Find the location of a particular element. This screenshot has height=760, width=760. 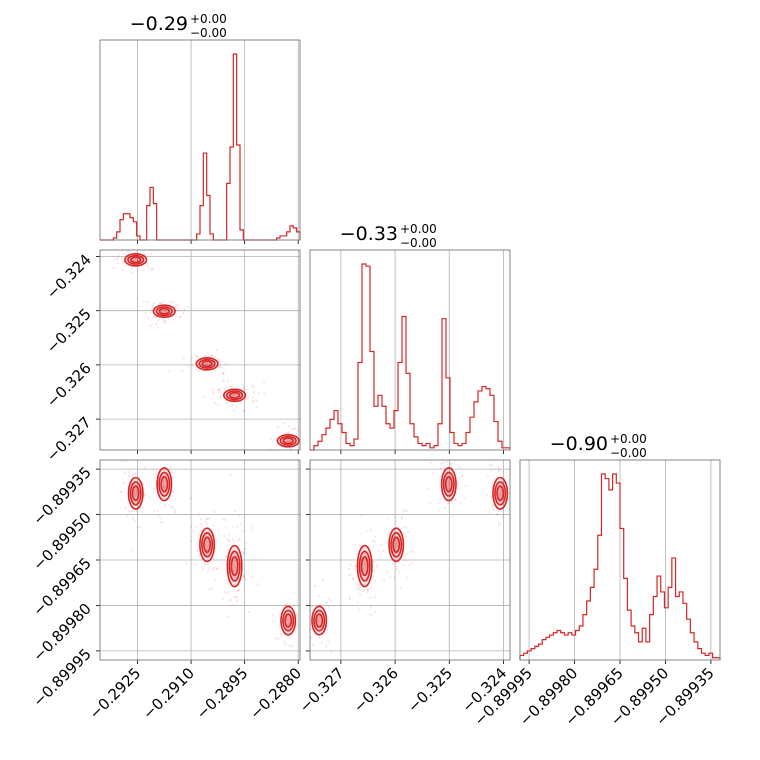

panel-scatter-p2-p3: −0.327 −0.326 −0.325 −0.324 is located at coordinates (403, 584).